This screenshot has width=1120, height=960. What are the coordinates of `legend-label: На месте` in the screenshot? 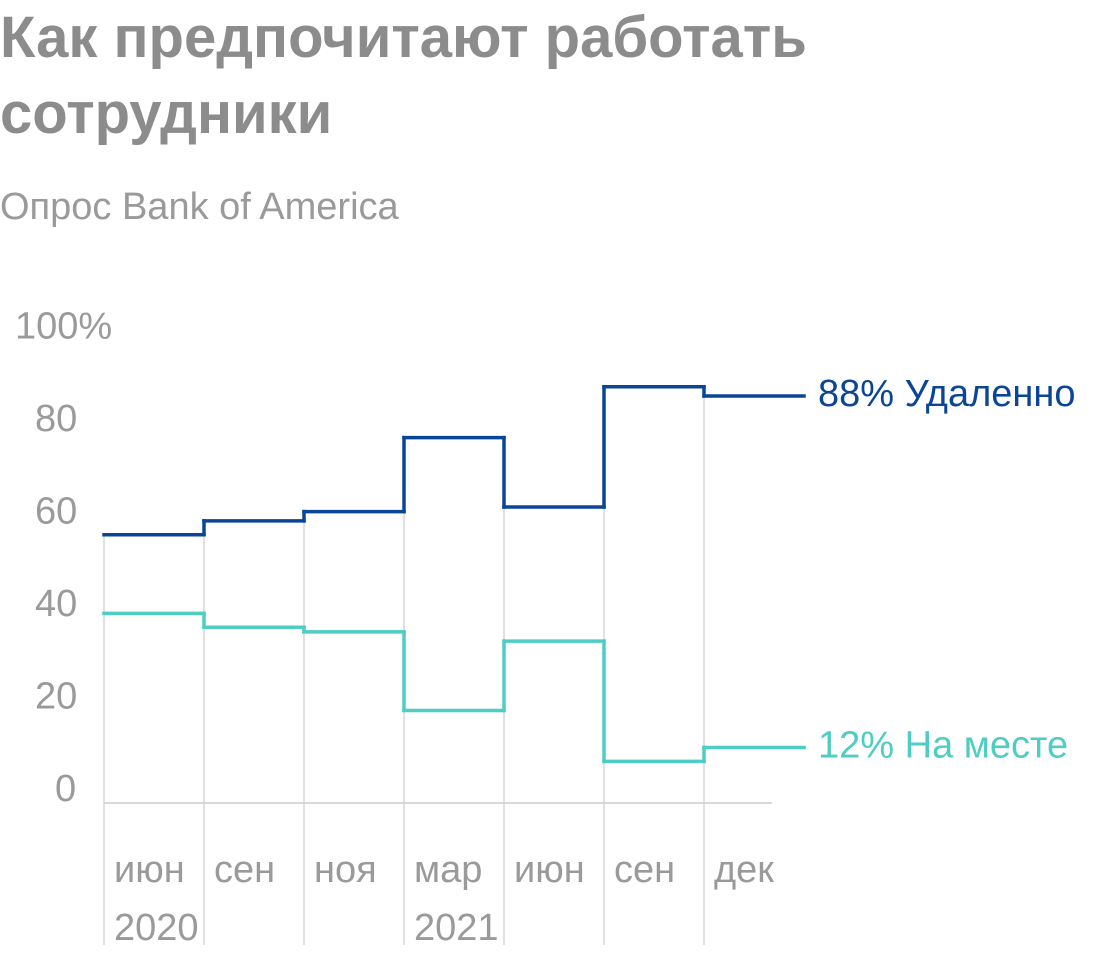 It's located at (987, 746).